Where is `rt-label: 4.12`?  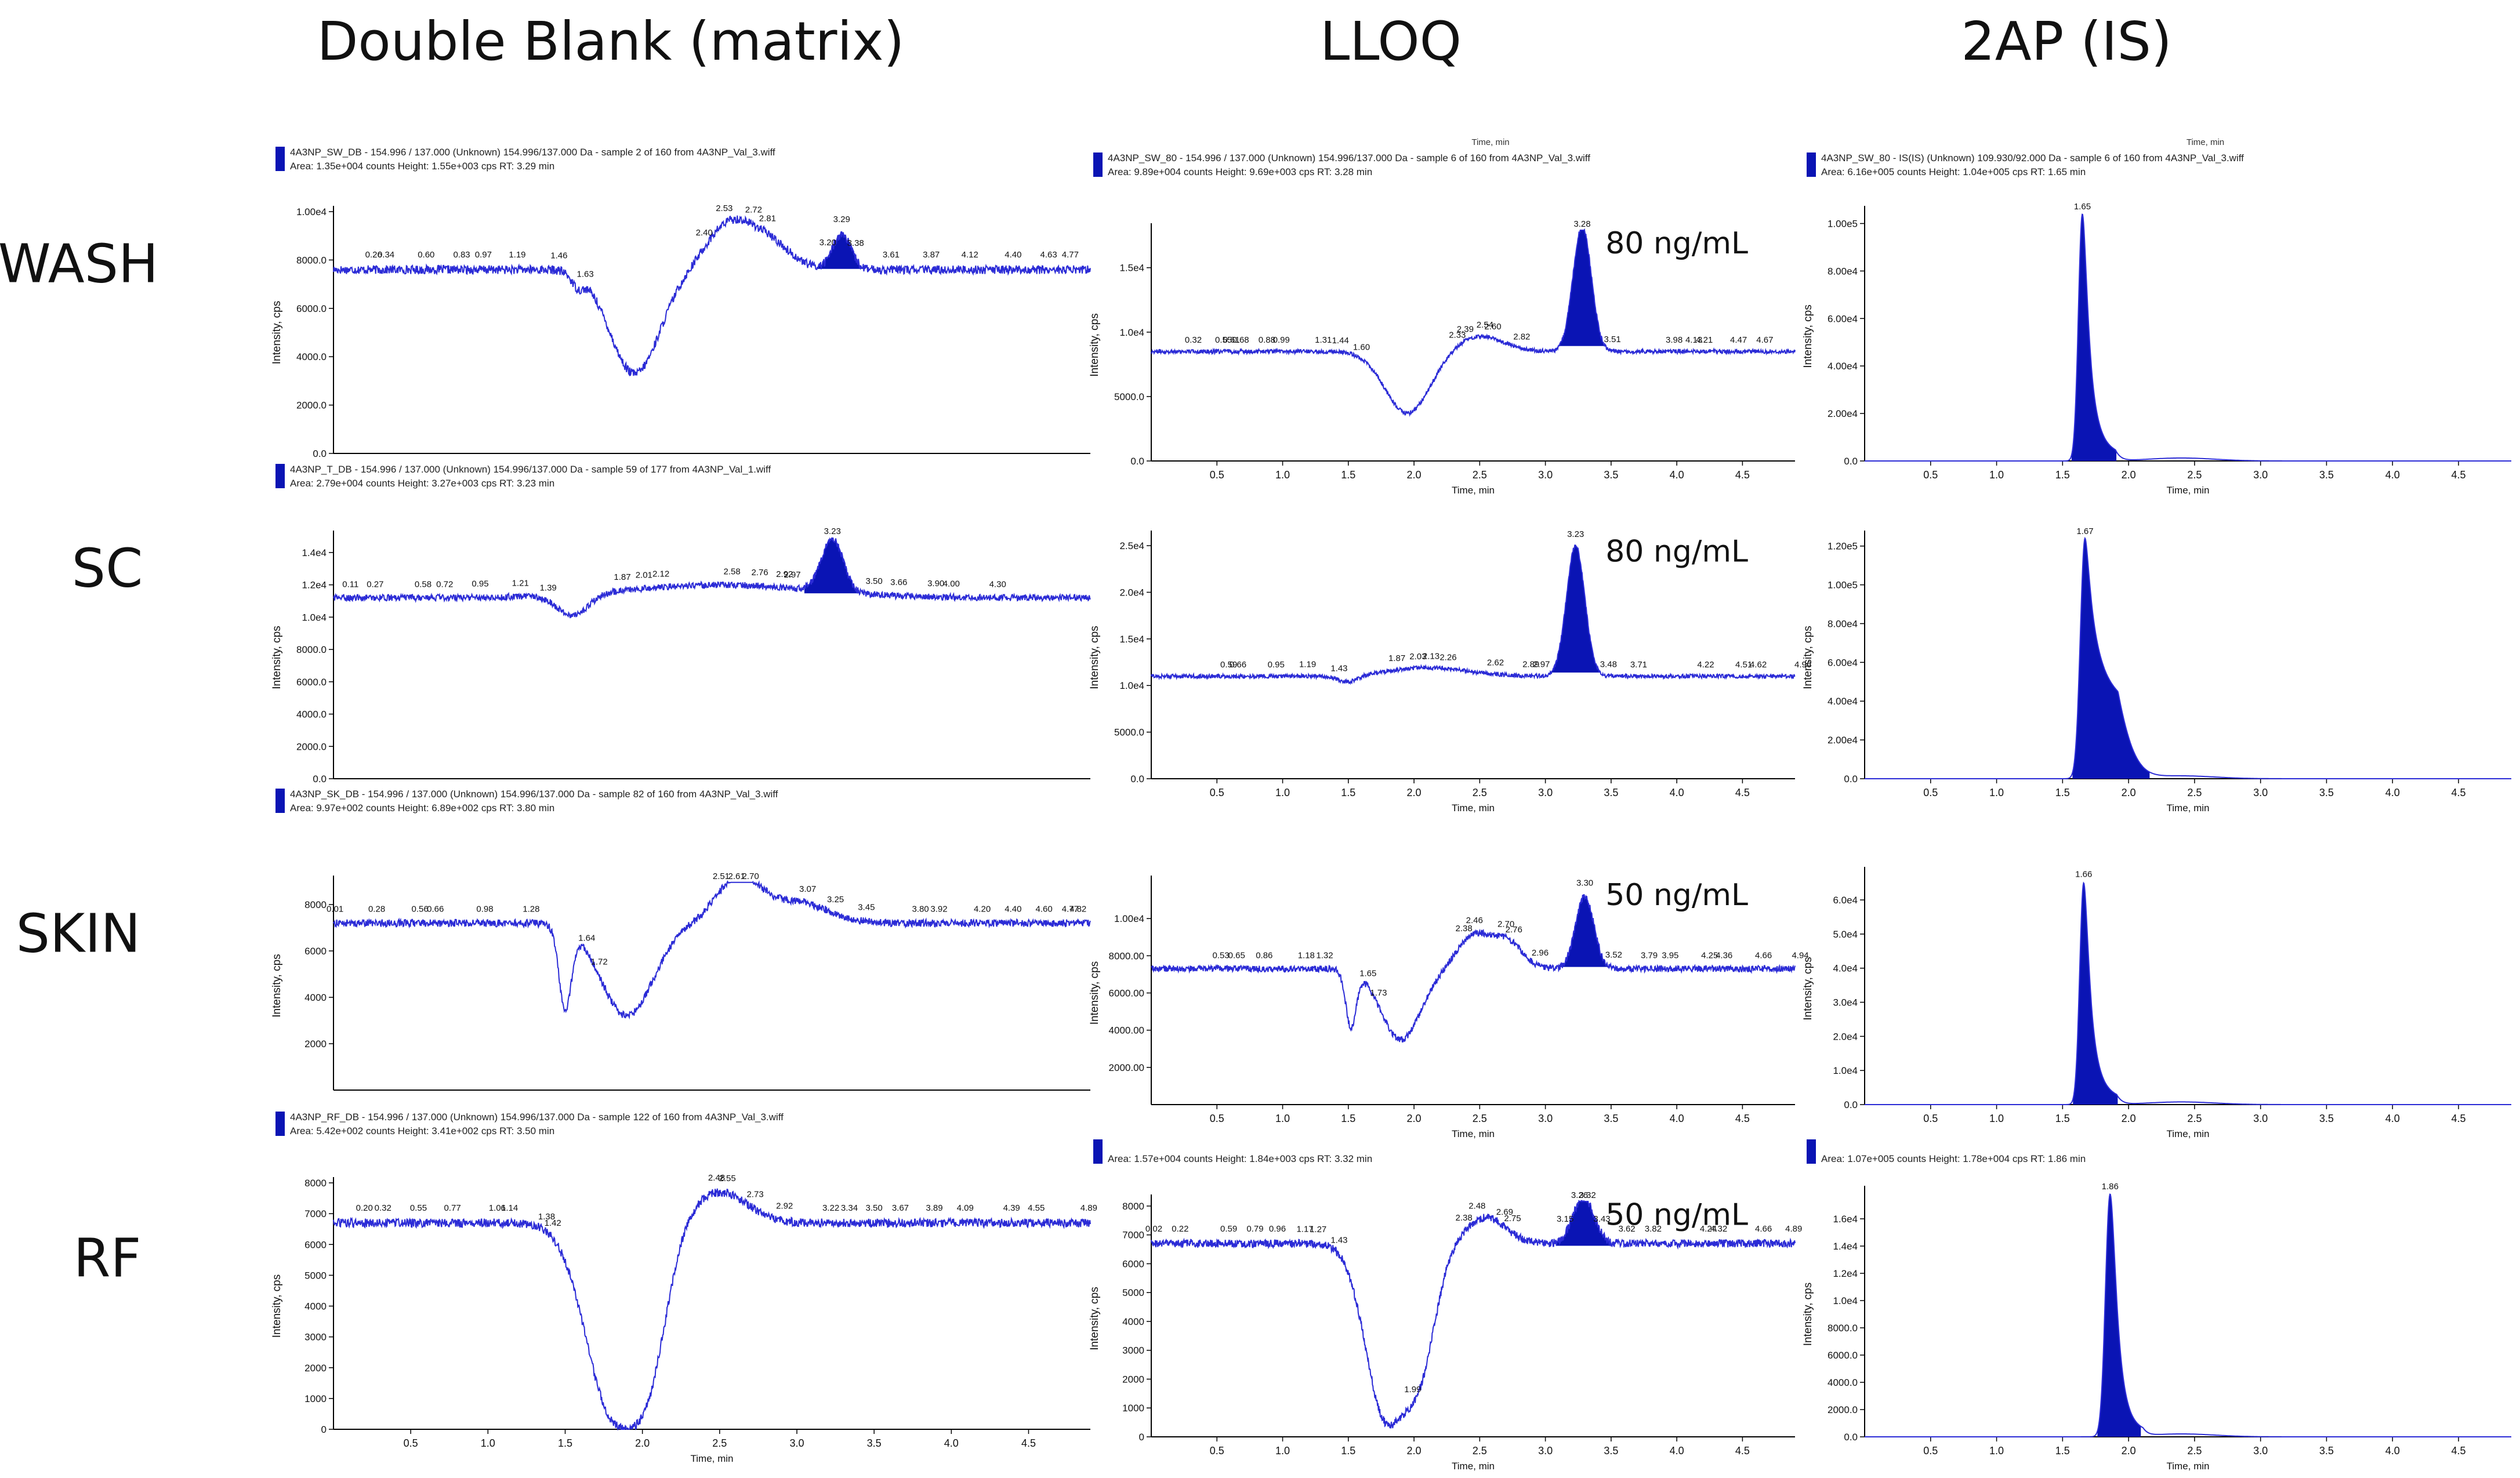 rt-label: 4.12 is located at coordinates (970, 255).